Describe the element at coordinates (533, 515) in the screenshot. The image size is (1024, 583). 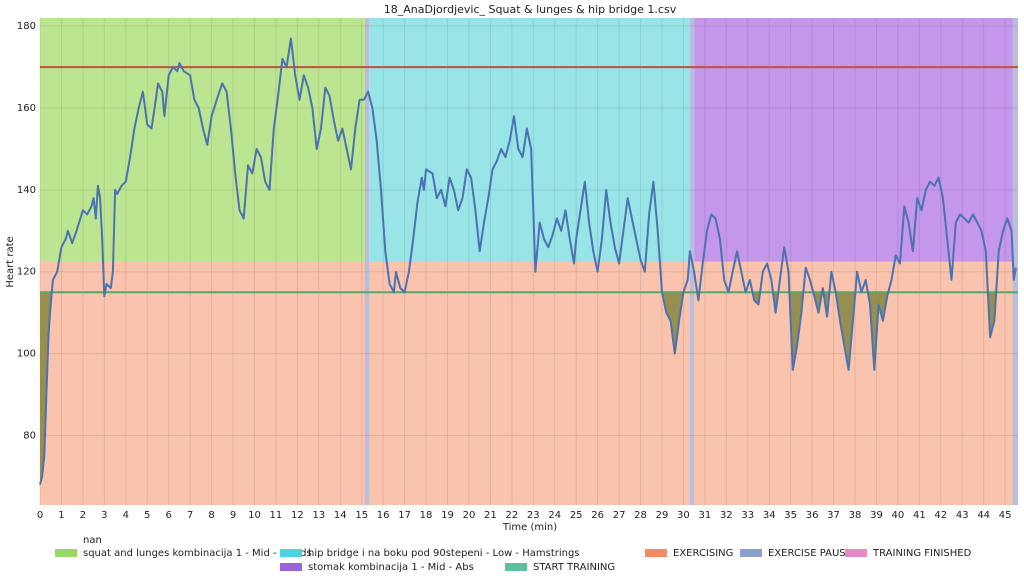
I see `x-tick-label: 23` at that location.